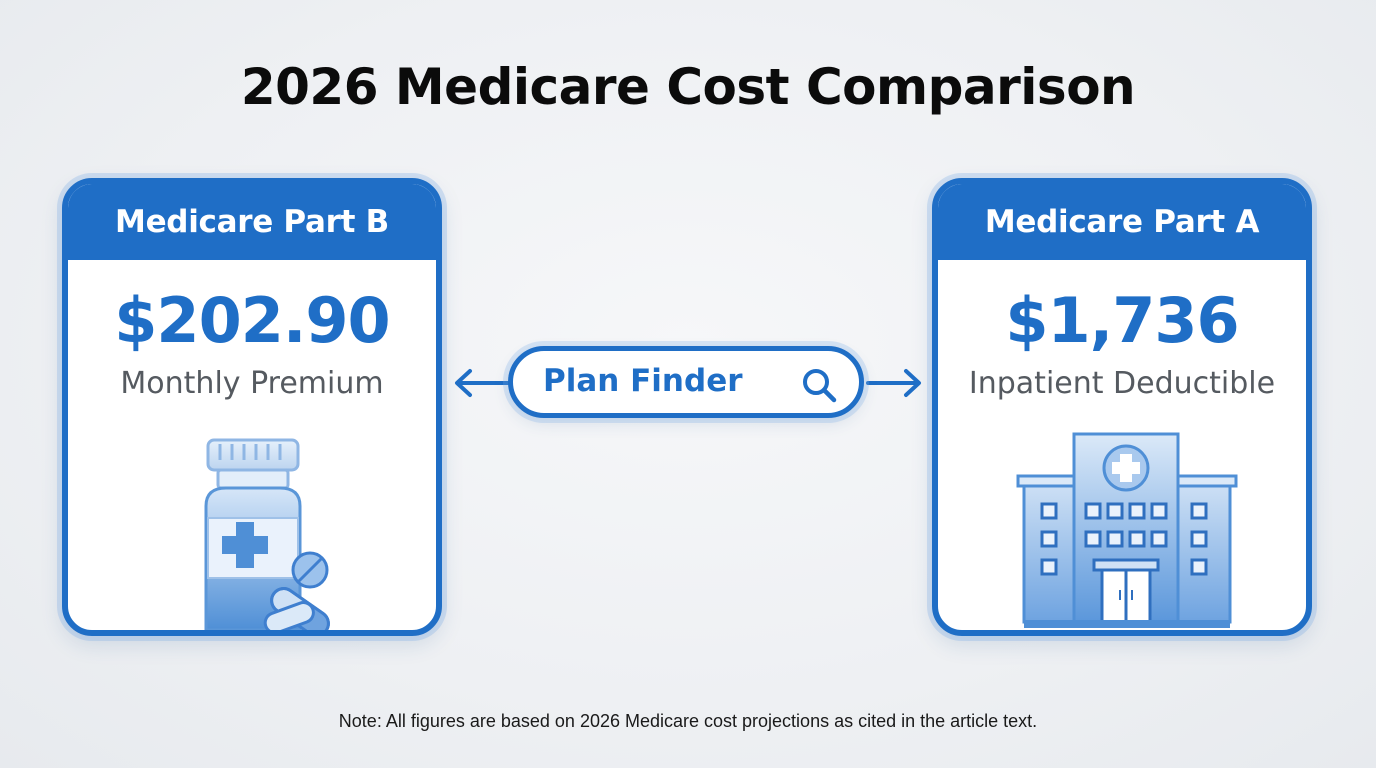 This screenshot has height=768, width=1376. I want to click on part-b-premium-label: Monthly Premium, so click(252, 383).